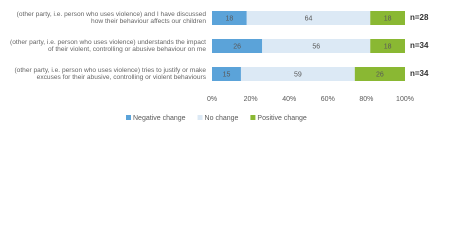 This screenshot has height=240, width=452. I want to click on n-label: n=28, so click(419, 17).